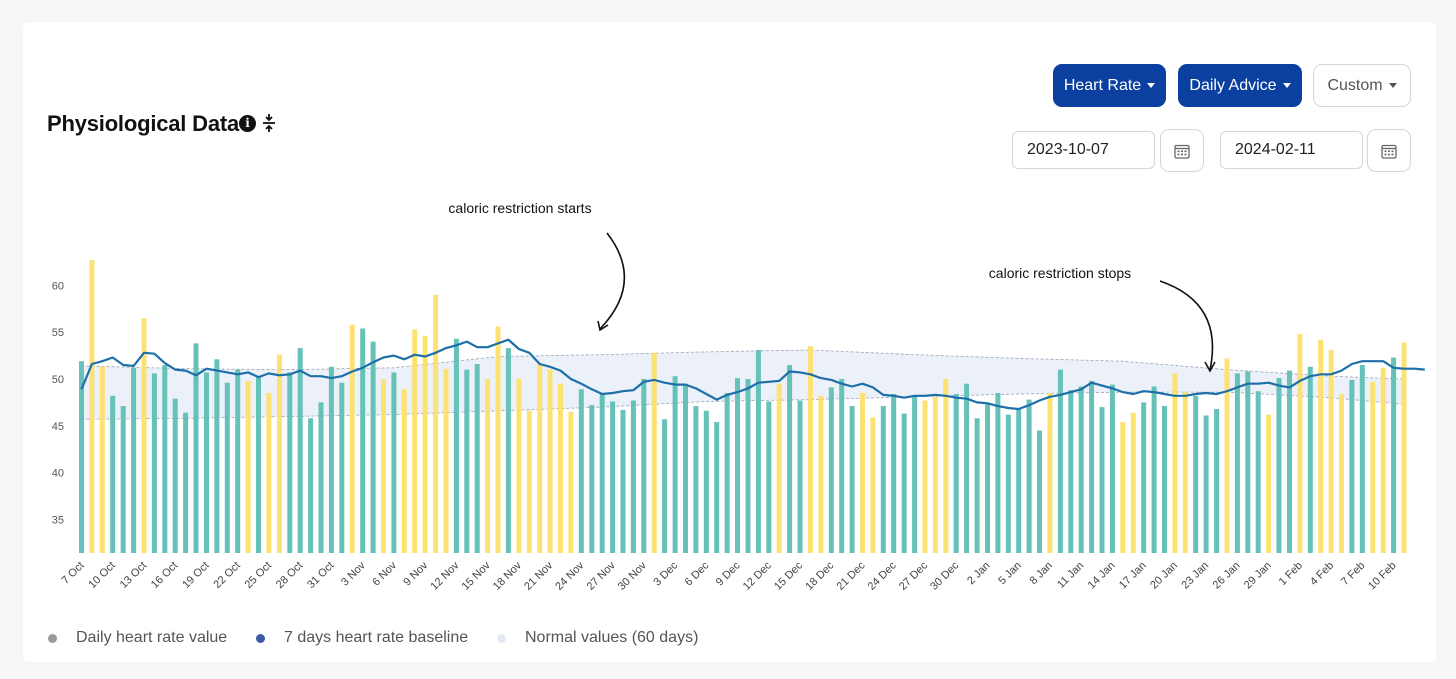 The height and width of the screenshot is (679, 1456). I want to click on split-vertical-icon, so click(269, 123).